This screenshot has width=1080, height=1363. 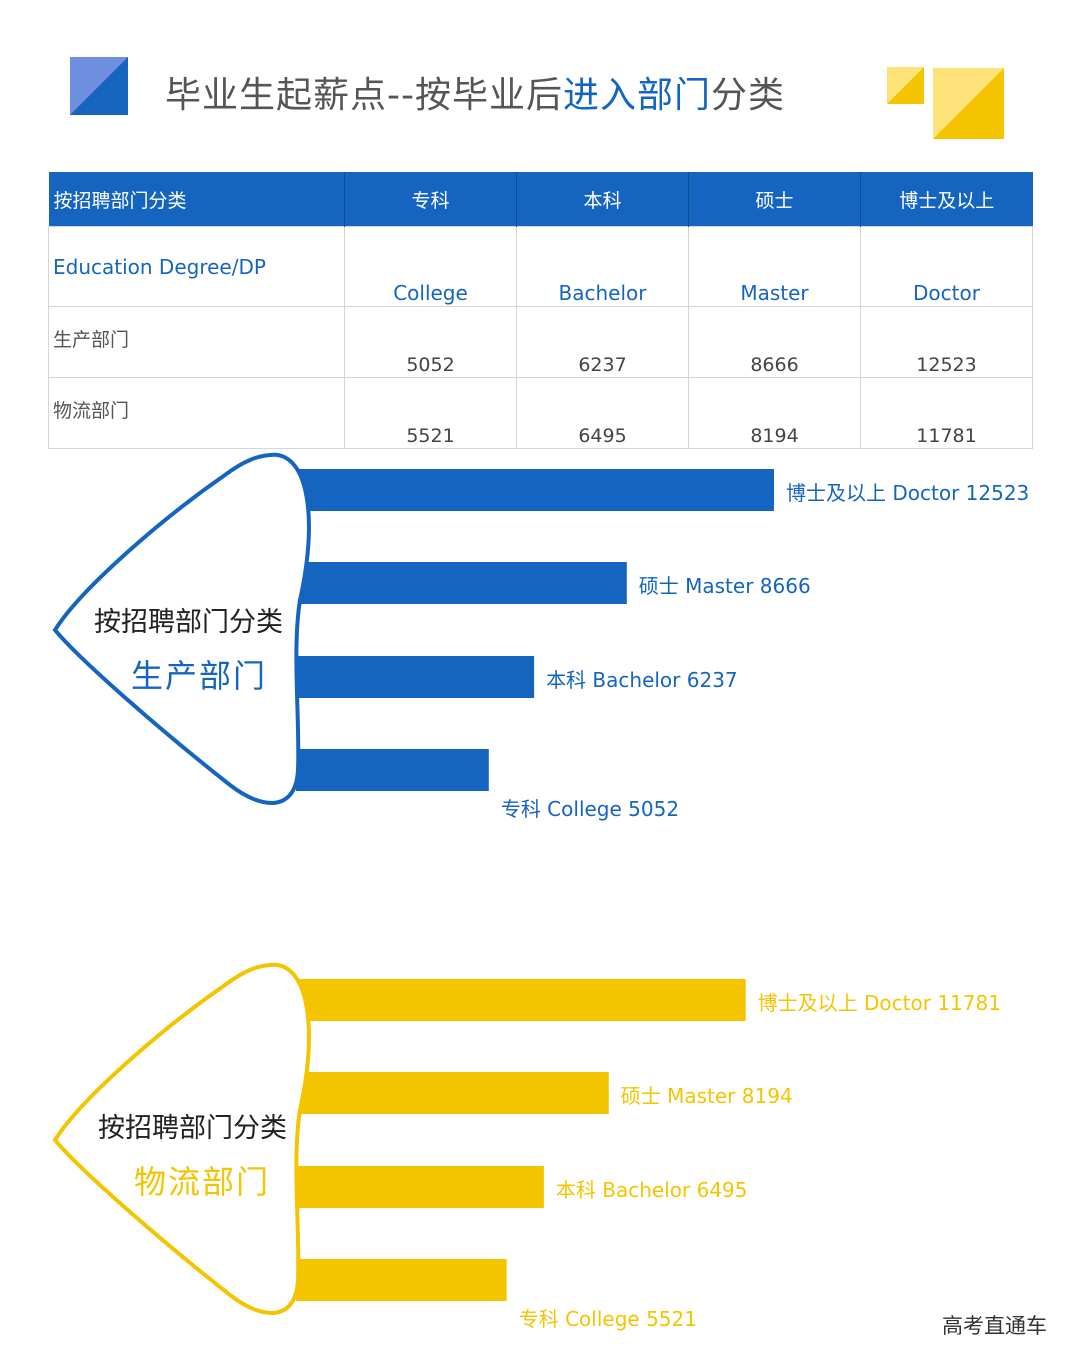 I want to click on bar-label: 本科 Bachelor 6495, so click(x=651, y=1190).